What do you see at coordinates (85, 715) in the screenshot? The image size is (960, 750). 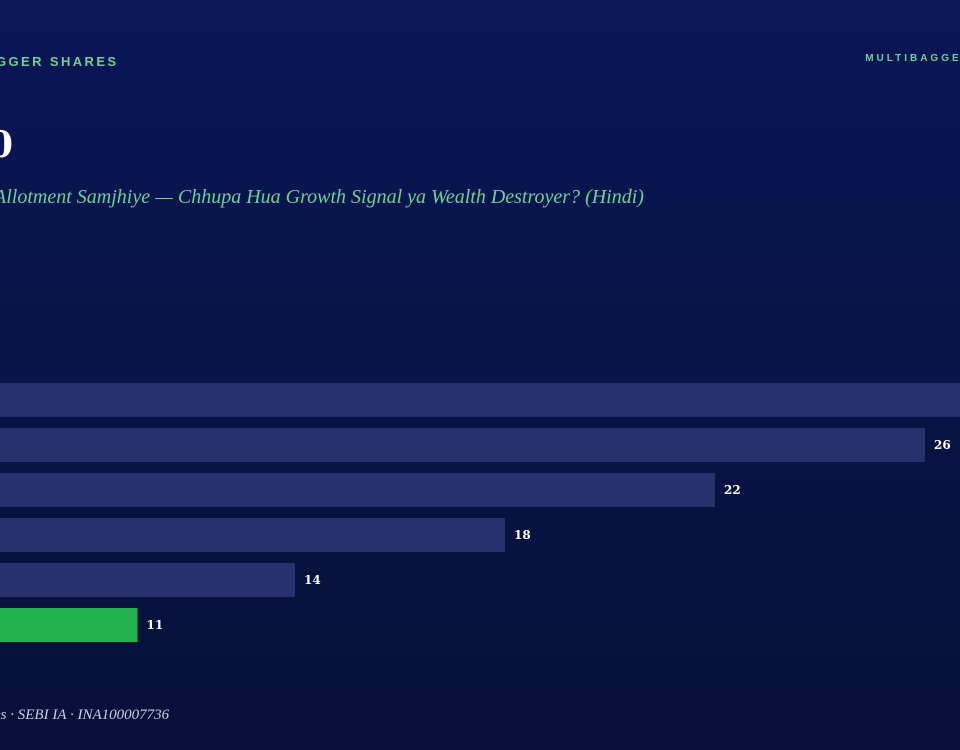 I see `footer-disclaimer: es · SEBI IA · INA100007736` at bounding box center [85, 715].